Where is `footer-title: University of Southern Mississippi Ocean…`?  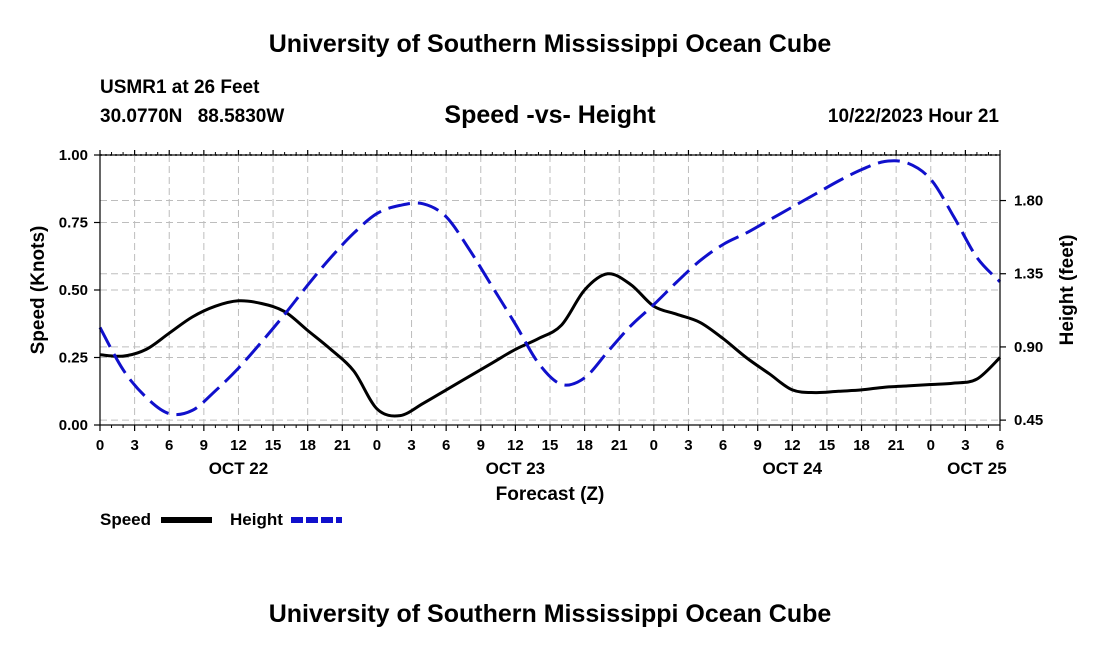 footer-title: University of Southern Mississippi Ocean… is located at coordinates (550, 614).